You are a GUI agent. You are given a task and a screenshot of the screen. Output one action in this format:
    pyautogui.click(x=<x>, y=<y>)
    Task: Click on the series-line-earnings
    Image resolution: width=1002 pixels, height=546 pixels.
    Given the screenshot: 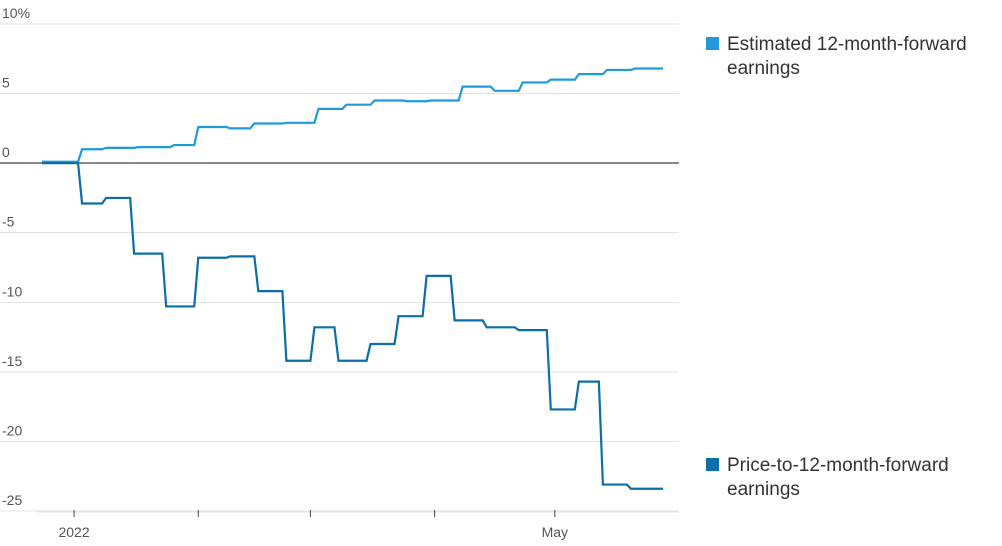 What is the action you would take?
    pyautogui.click(x=352, y=115)
    